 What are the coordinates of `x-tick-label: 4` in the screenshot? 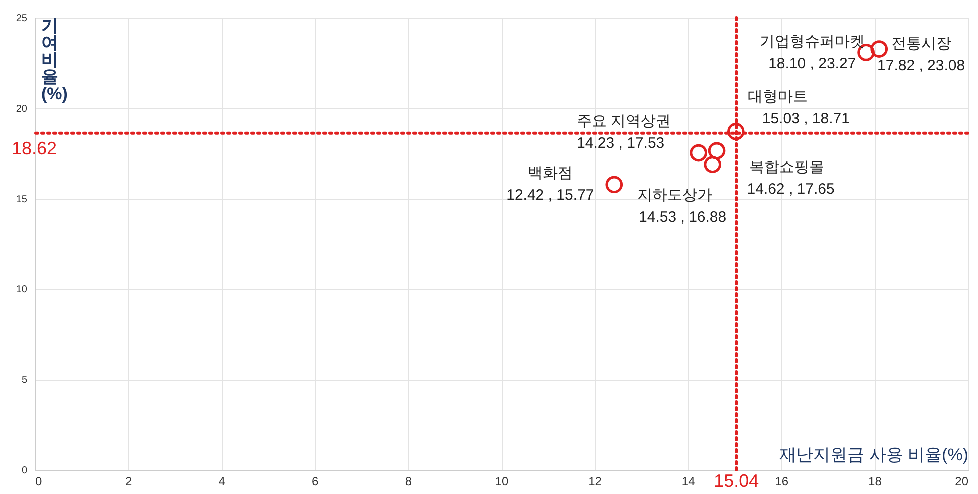 It's located at (222, 481).